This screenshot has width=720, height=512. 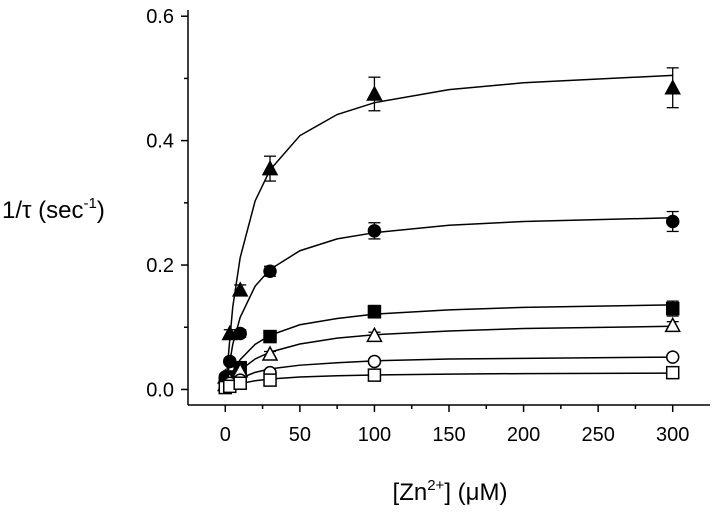 I want to click on x-axis-label: [Zn2+] (μM), so click(x=450, y=491).